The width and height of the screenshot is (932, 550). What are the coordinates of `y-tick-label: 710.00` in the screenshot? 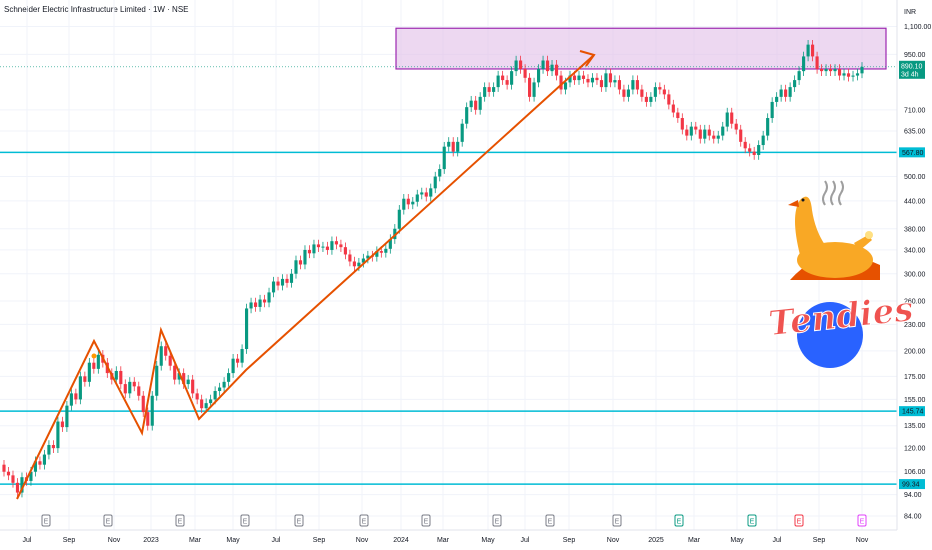 It's located at (915, 110).